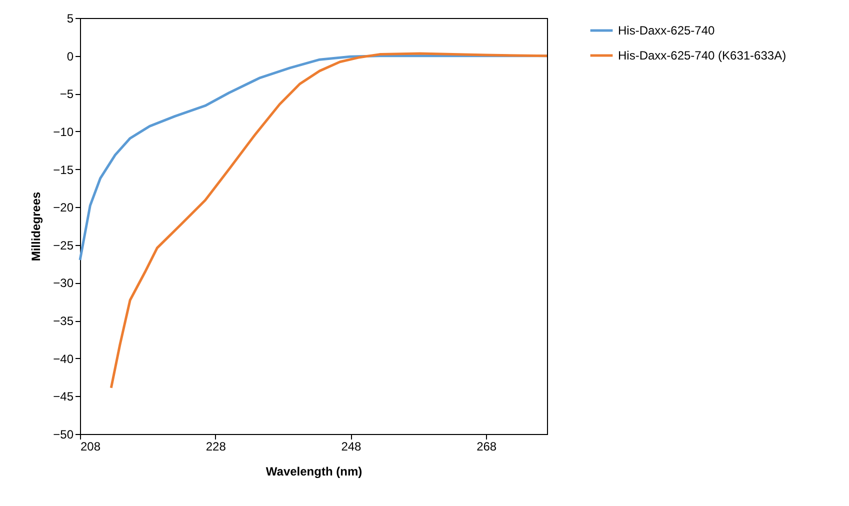 This screenshot has height=506, width=849. Describe the element at coordinates (70, 19) in the screenshot. I see `y-tick-label: 5` at that location.